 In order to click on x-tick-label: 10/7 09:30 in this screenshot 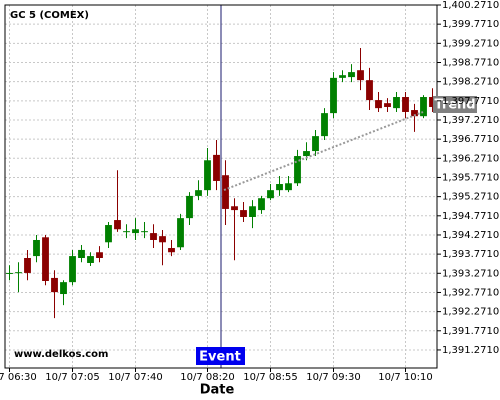, I will do `click(333, 377)`.